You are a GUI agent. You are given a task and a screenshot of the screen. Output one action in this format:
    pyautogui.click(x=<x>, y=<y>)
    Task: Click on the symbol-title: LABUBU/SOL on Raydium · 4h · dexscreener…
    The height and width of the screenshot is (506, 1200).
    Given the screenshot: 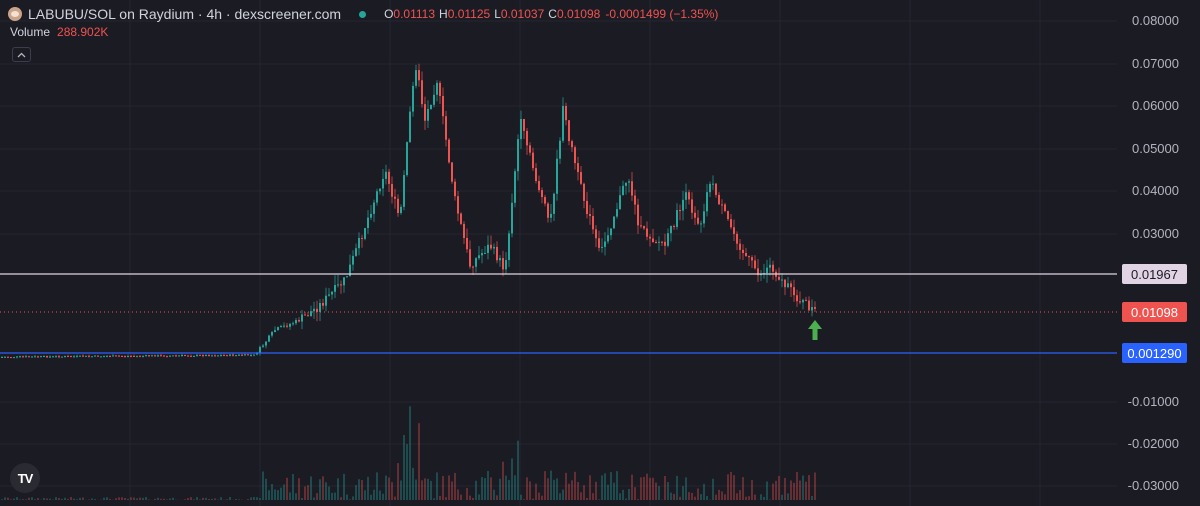 What is the action you would take?
    pyautogui.click(x=185, y=14)
    